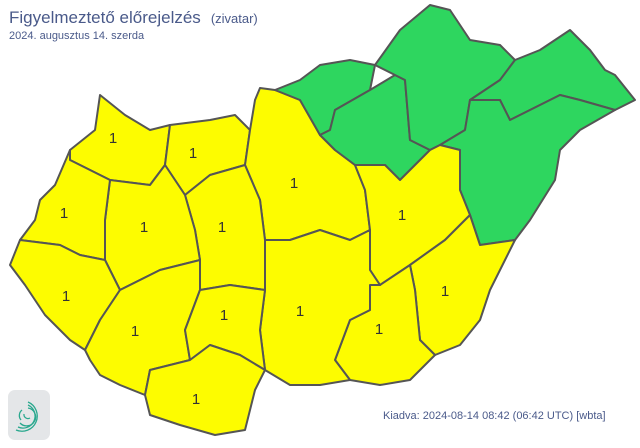  I want to click on title-text: Figyelmeztető előrejelzés, so click(105, 17).